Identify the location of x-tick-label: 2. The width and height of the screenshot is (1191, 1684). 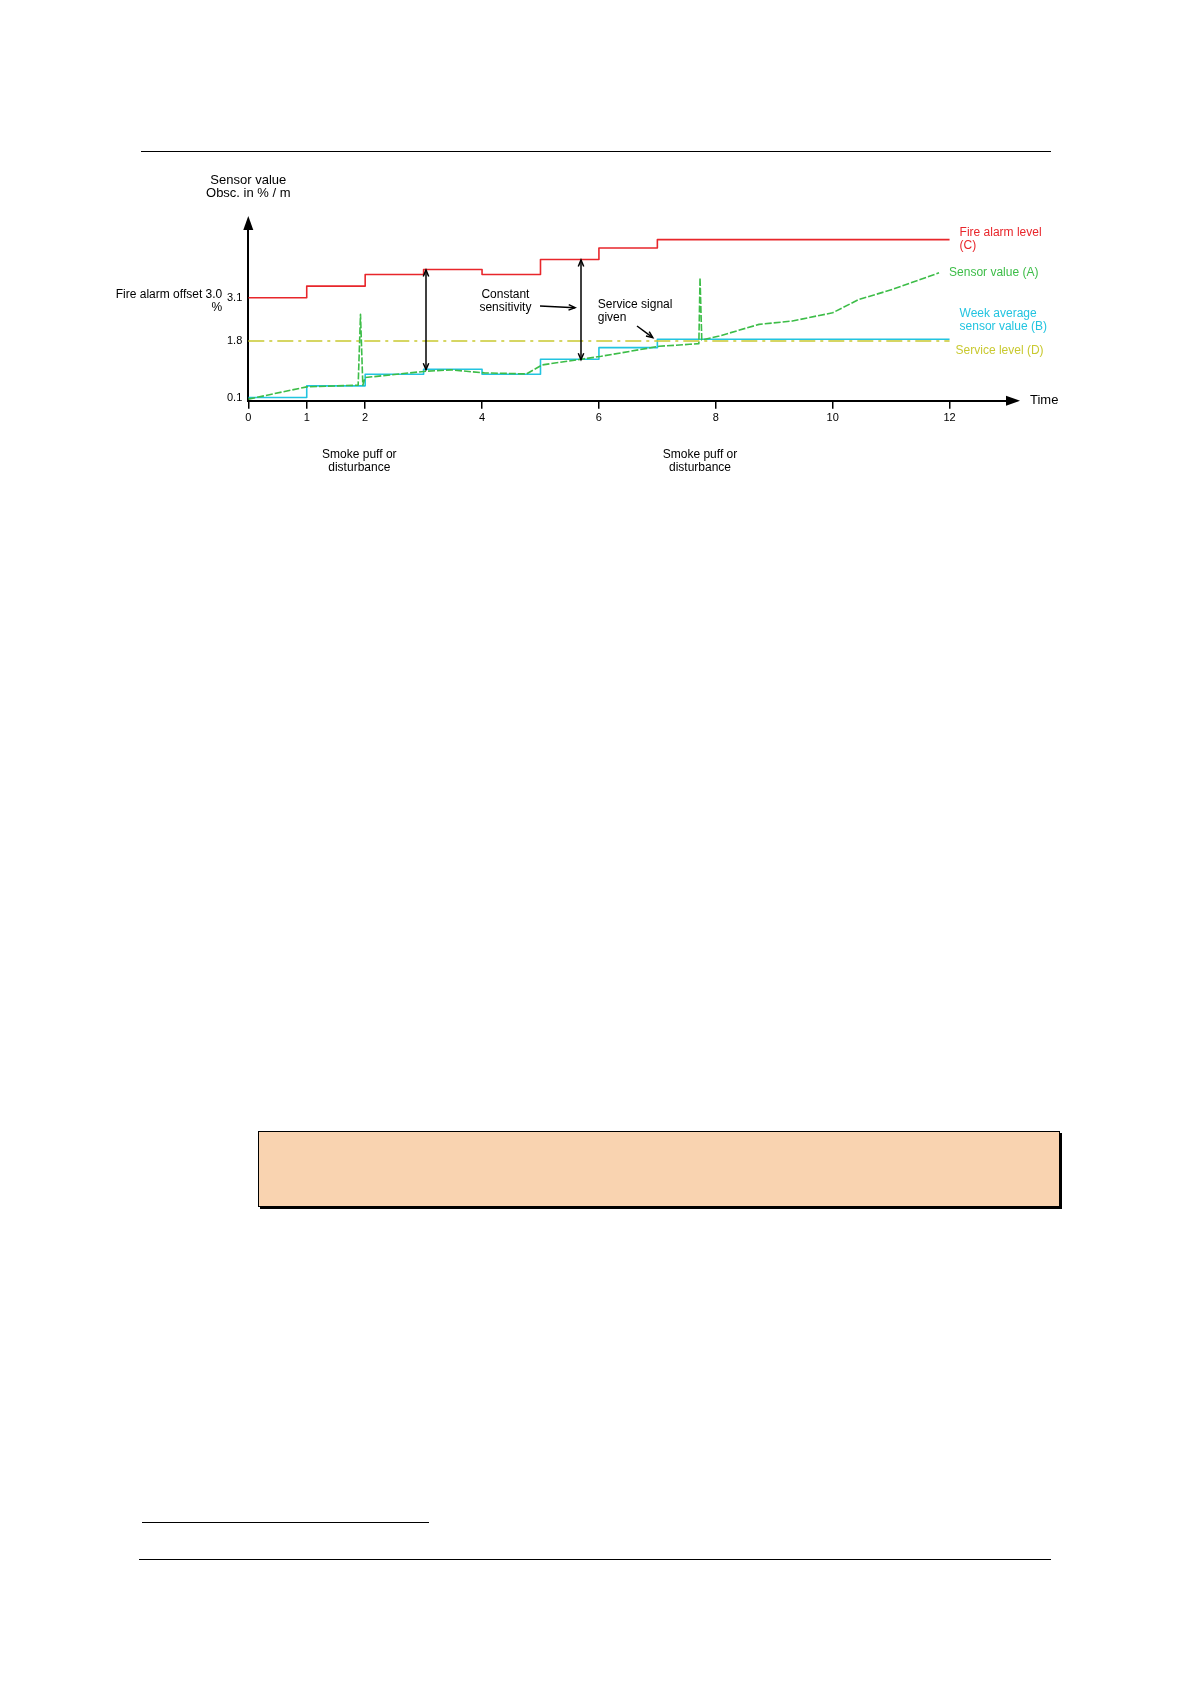
(365, 417).